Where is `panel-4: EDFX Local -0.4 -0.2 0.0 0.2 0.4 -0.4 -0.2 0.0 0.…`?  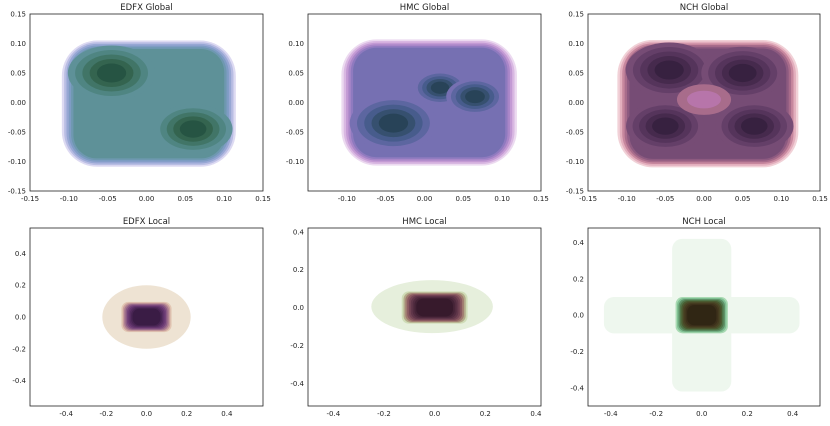 panel-4: EDFX Local -0.4 -0.2 0.0 0.2 0.4 -0.4 -0.2 0.0 0.… is located at coordinates (138, 317).